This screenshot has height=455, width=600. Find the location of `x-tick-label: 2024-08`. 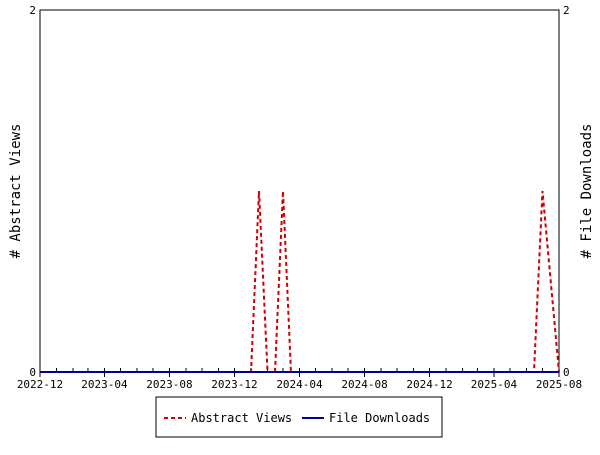

x-tick-label: 2024-08 is located at coordinates (364, 384).